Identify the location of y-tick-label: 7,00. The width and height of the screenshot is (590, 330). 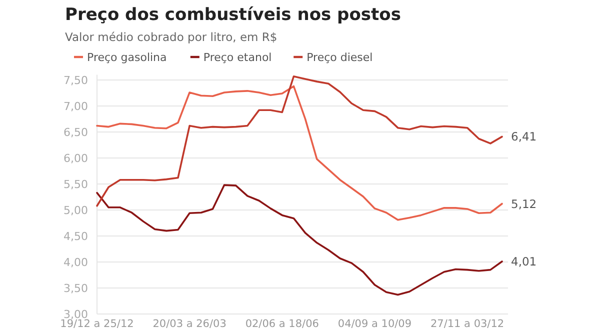
(76, 106).